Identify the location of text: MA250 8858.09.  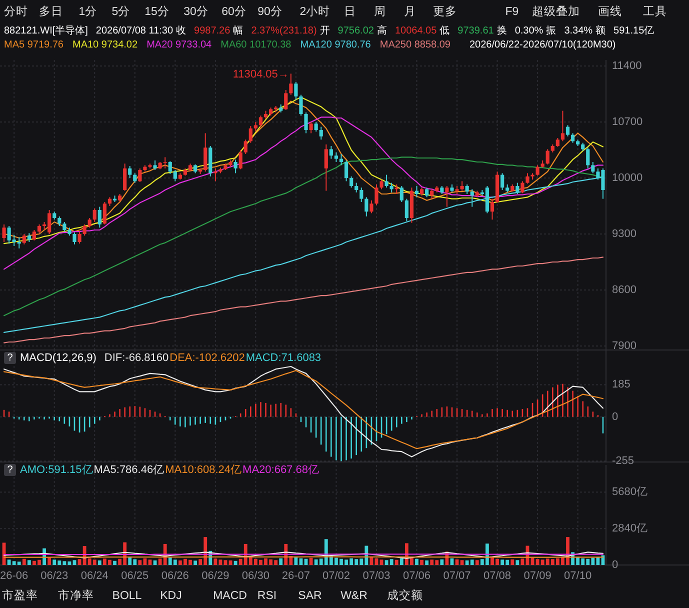
(415, 45).